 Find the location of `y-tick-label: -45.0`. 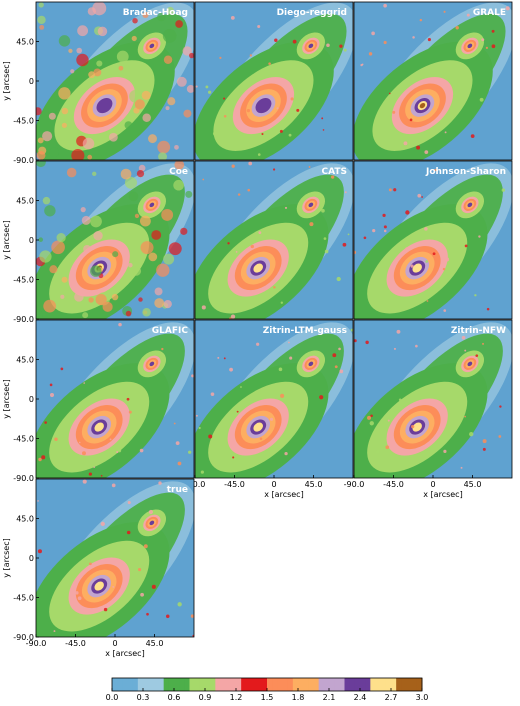

y-tick-label: -45.0 is located at coordinates (23, 598).